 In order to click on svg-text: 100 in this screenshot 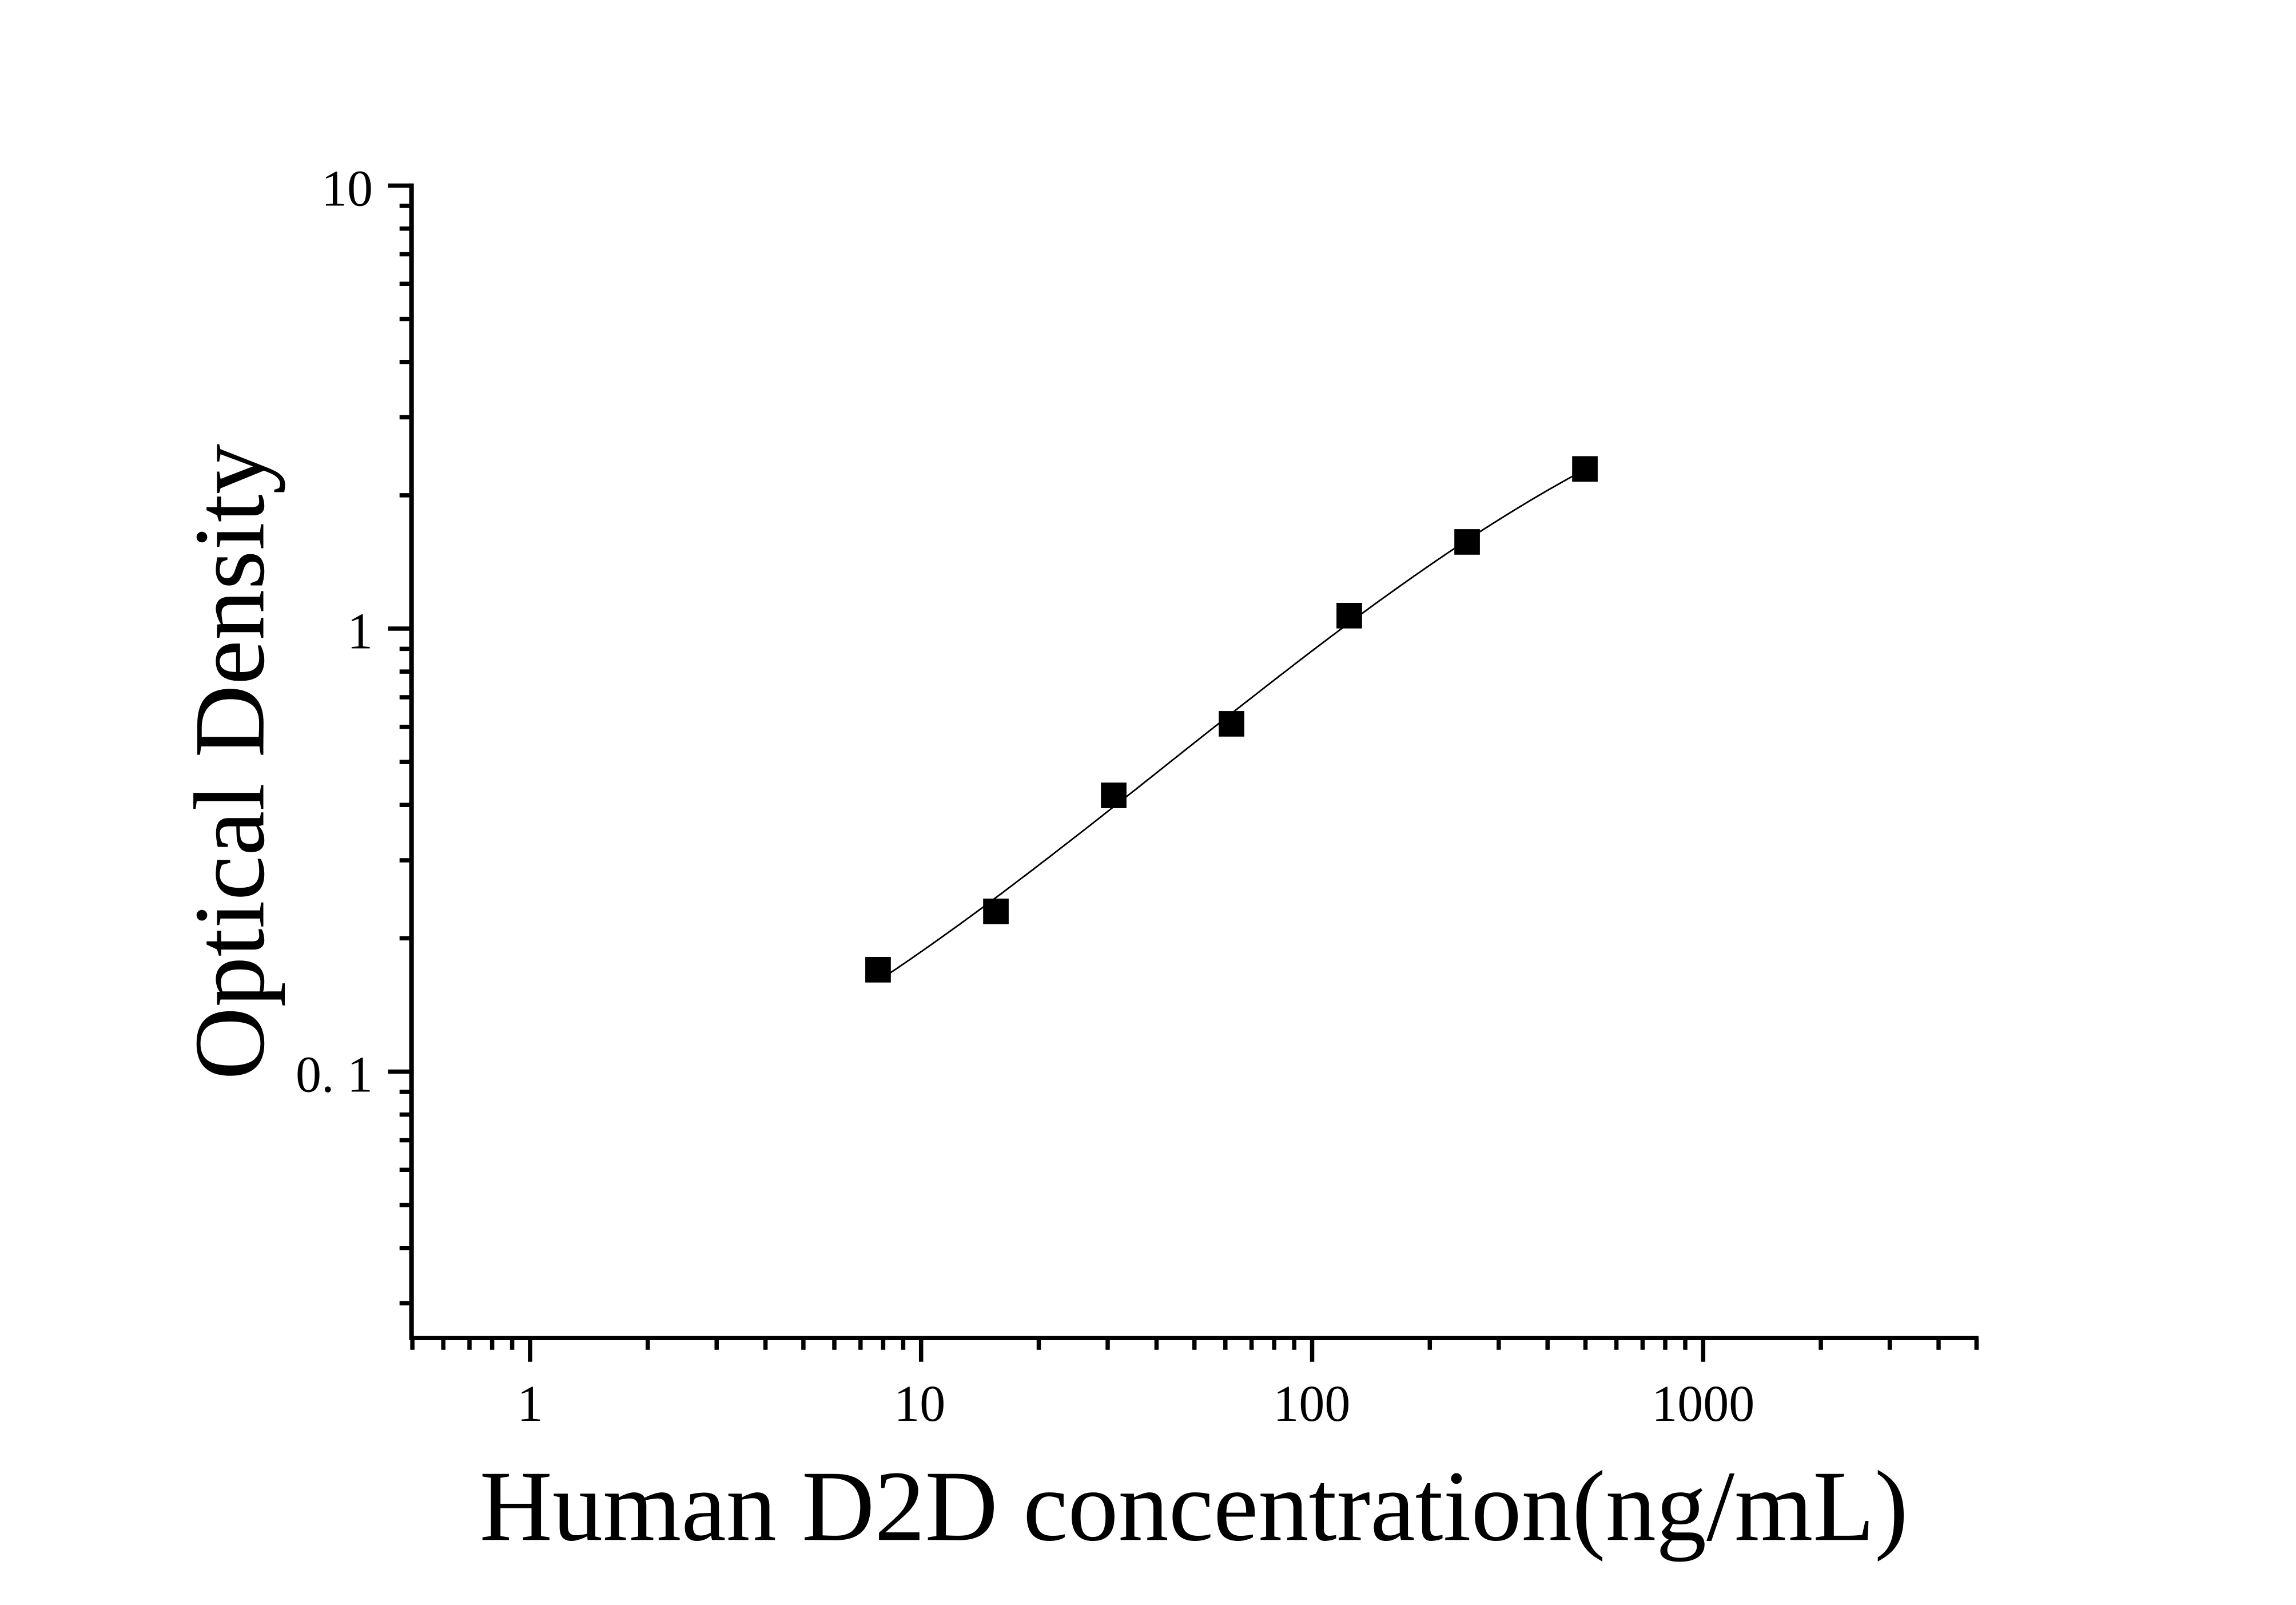, I will do `click(1311, 1404)`.